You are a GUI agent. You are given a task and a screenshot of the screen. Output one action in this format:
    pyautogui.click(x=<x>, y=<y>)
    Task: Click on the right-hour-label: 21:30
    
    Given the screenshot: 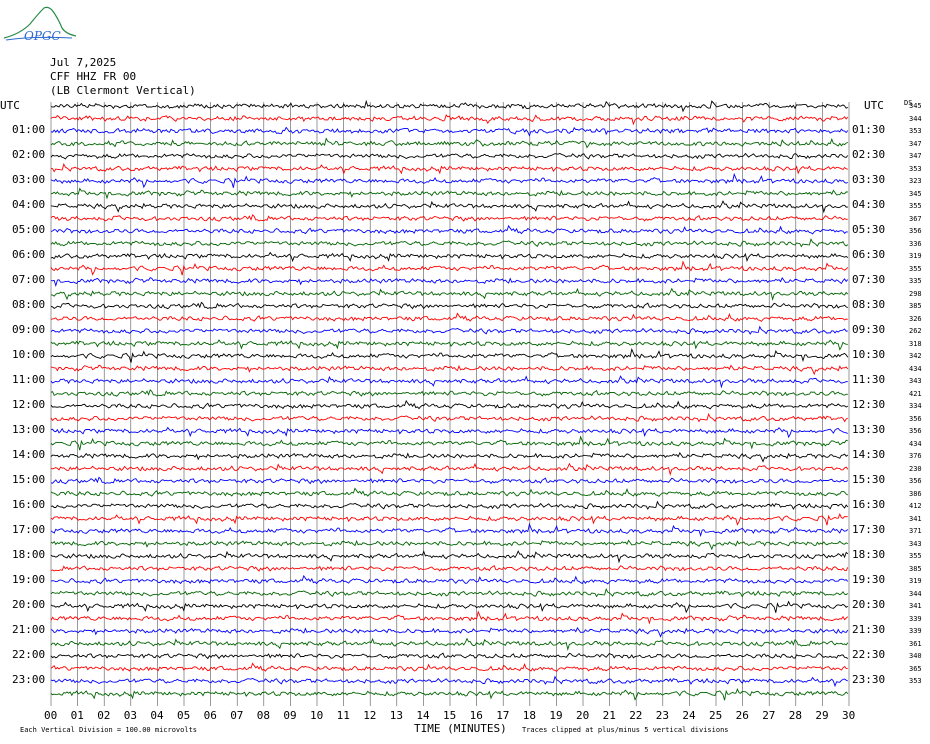 What is the action you would take?
    pyautogui.click(x=869, y=629)
    